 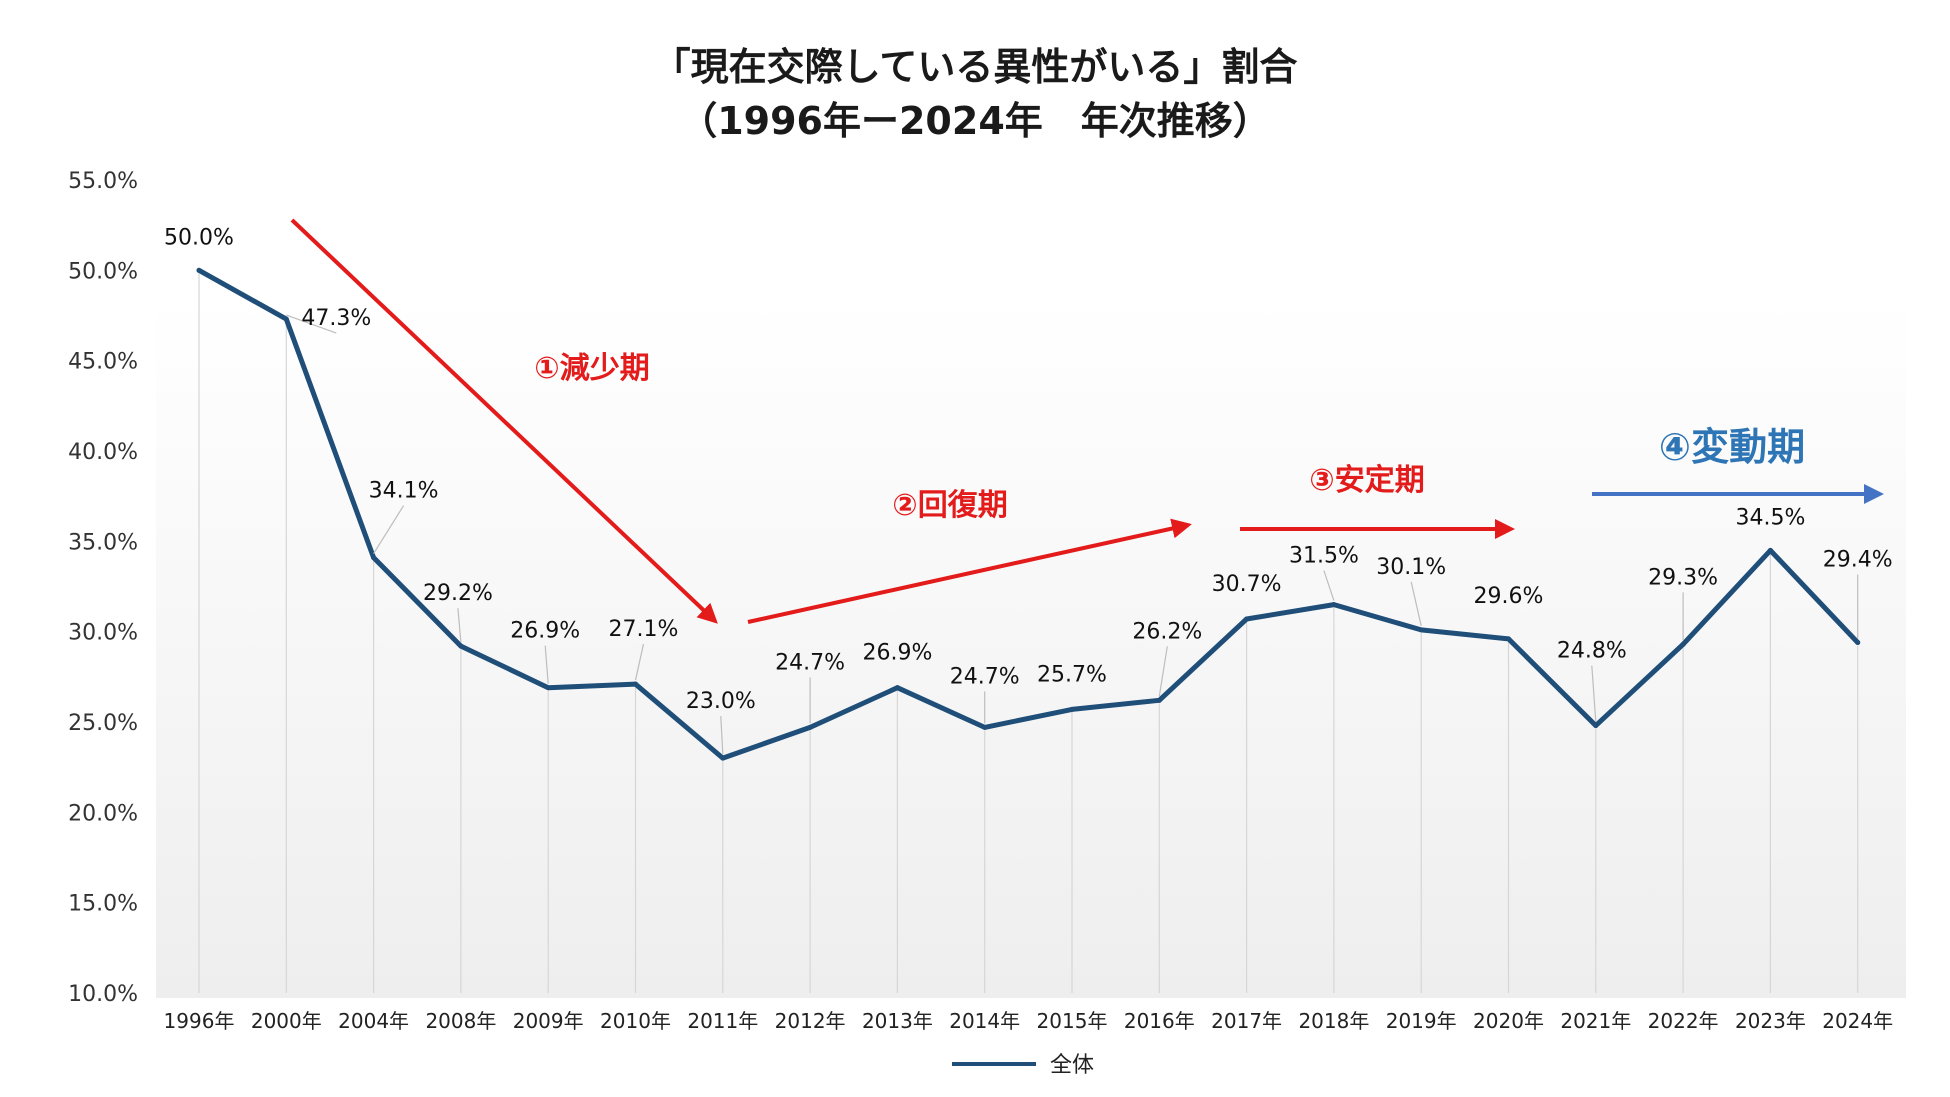 I want to click on y-tick-label: 25.0%, so click(x=103, y=723).